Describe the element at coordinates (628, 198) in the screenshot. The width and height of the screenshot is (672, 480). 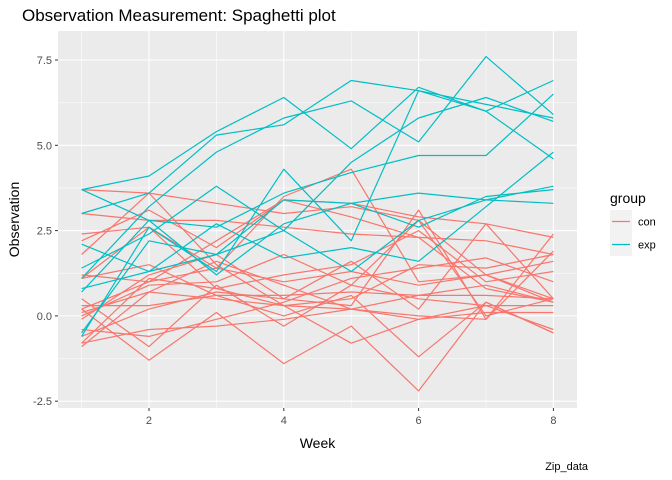
I see `legend-title: group` at that location.